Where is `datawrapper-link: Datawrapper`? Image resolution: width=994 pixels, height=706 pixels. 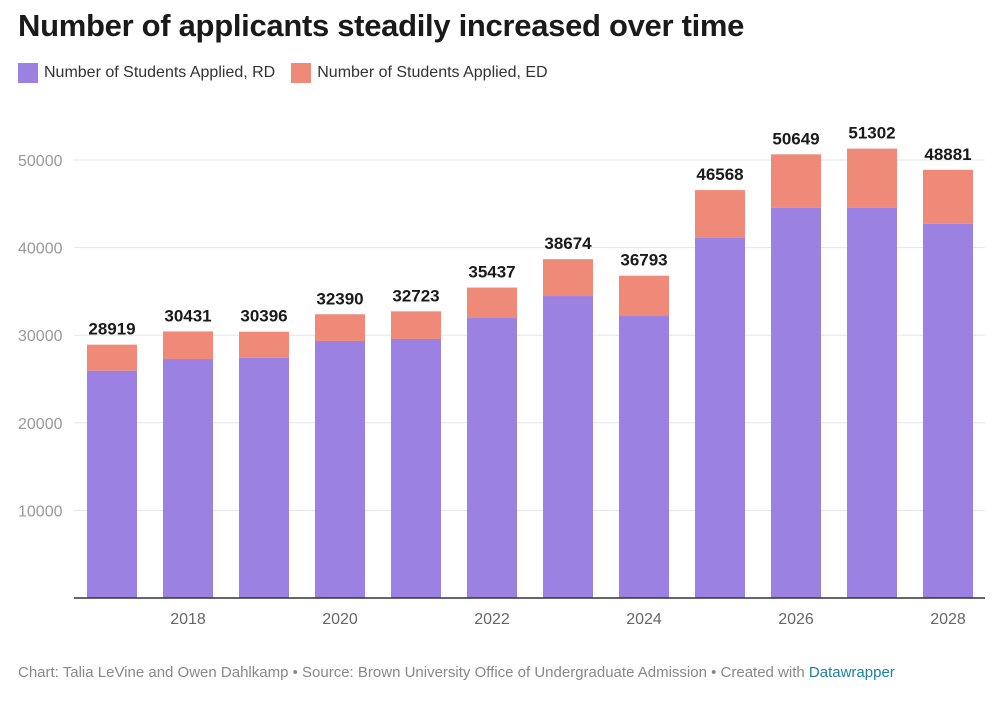 datawrapper-link: Datawrapper is located at coordinates (851, 672).